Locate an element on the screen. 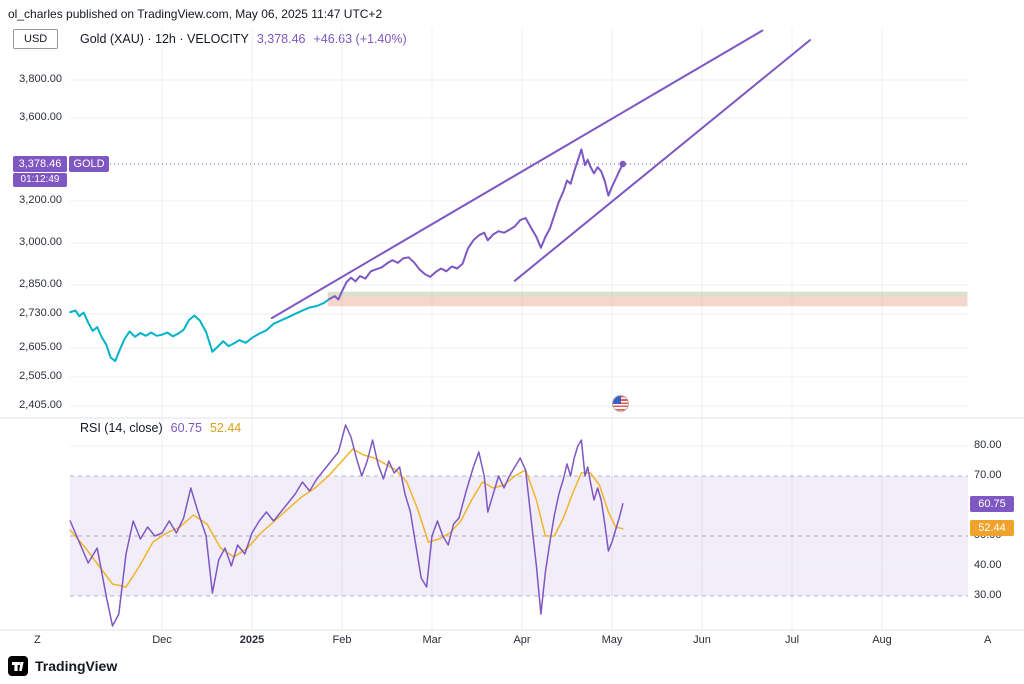 The height and width of the screenshot is (684, 1024). symbol-badge: GOLD is located at coordinates (89, 164).